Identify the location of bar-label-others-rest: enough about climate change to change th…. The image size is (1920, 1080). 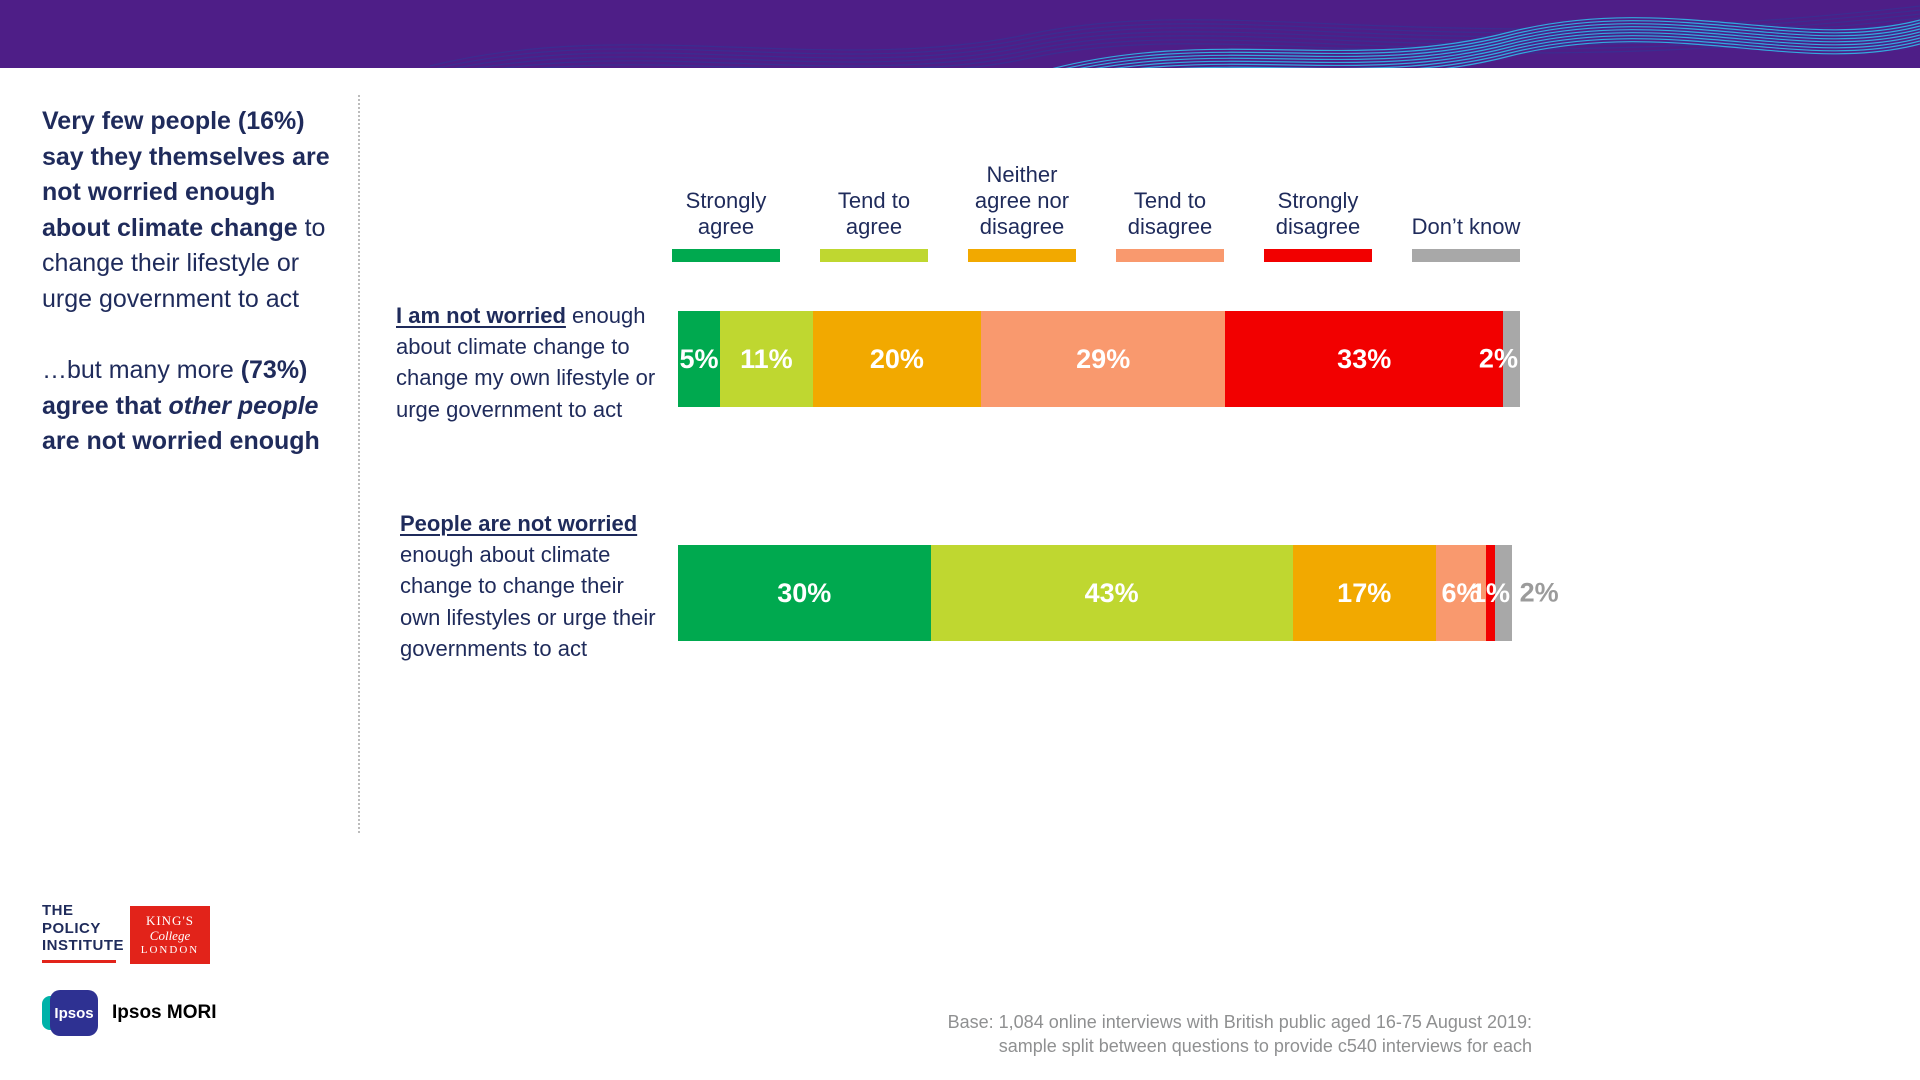
(528, 601).